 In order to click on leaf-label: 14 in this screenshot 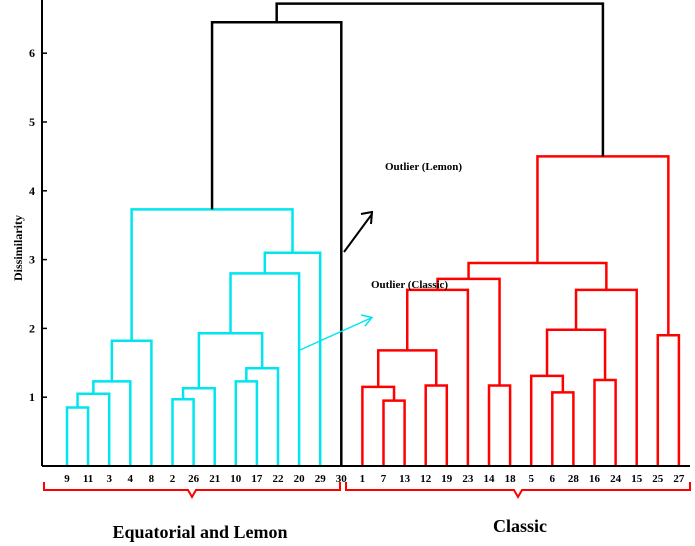, I will do `click(490, 479)`.